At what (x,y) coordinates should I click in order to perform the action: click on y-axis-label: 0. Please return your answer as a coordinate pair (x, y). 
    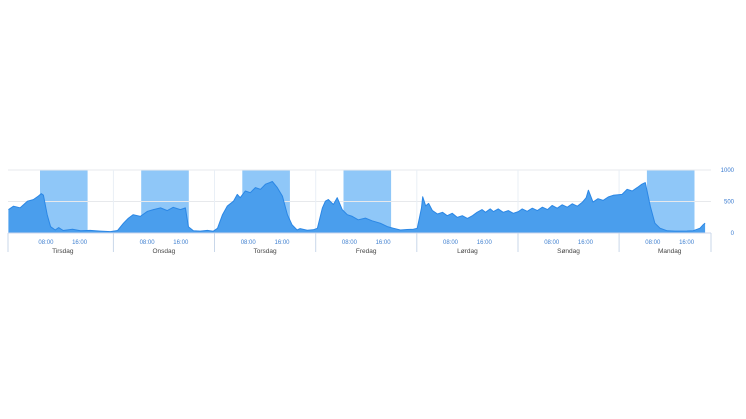
    Looking at the image, I should click on (733, 234).